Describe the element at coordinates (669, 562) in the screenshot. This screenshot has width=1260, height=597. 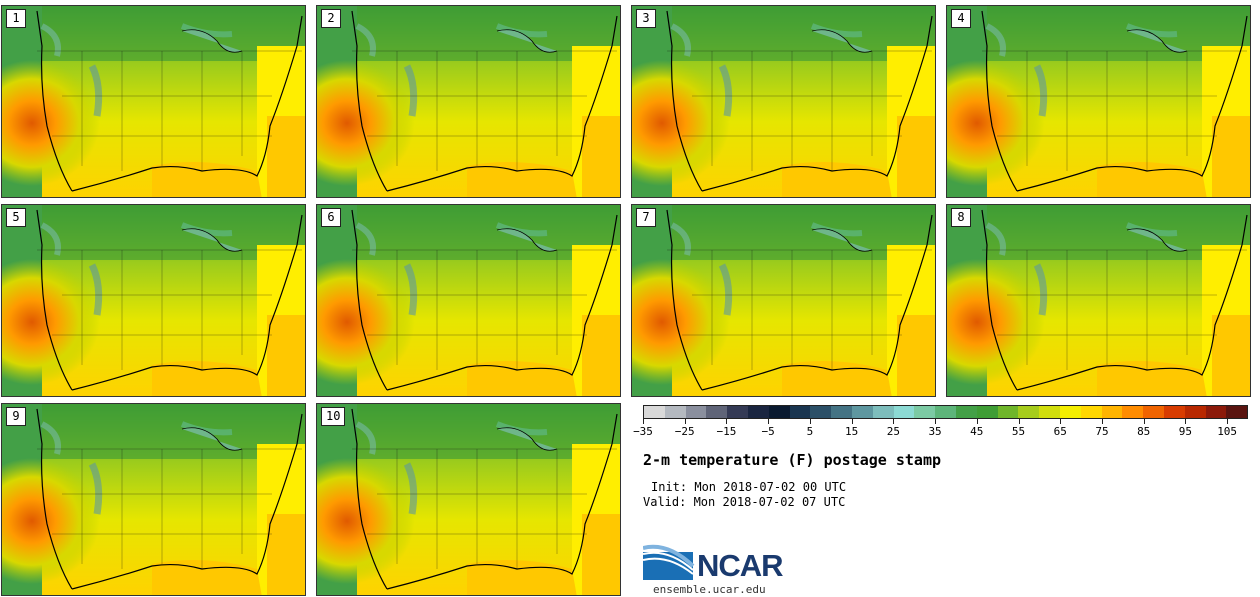
I see `ncar-logo-icon` at that location.